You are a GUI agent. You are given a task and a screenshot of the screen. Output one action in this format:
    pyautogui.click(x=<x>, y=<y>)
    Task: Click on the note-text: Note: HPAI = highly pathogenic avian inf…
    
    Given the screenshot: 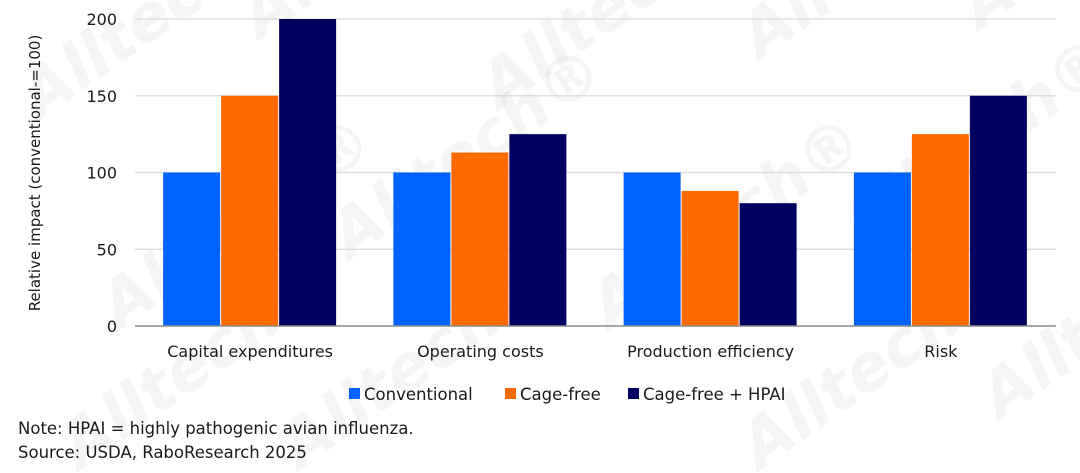 What is the action you would take?
    pyautogui.click(x=216, y=428)
    